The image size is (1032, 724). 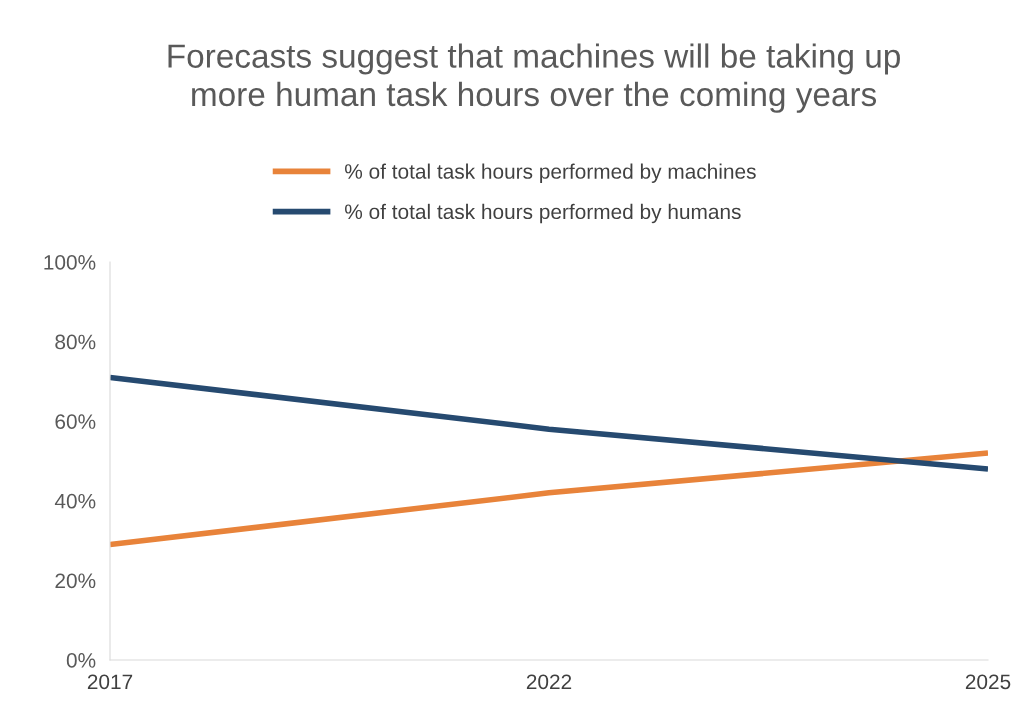 I want to click on y-tick-label: 60%, so click(x=75, y=421).